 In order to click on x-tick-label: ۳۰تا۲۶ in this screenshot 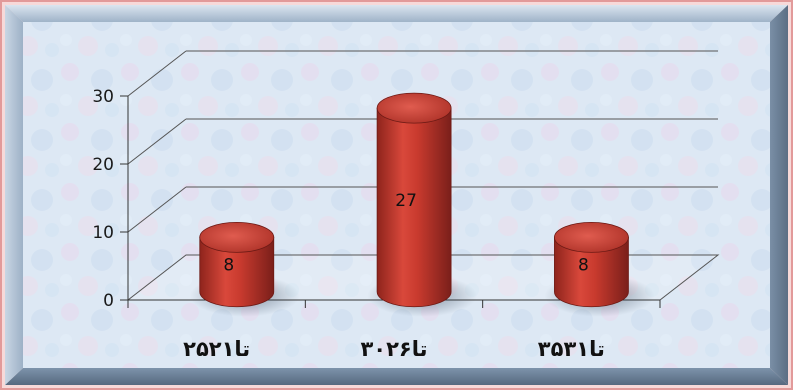, I will do `click(393, 349)`.